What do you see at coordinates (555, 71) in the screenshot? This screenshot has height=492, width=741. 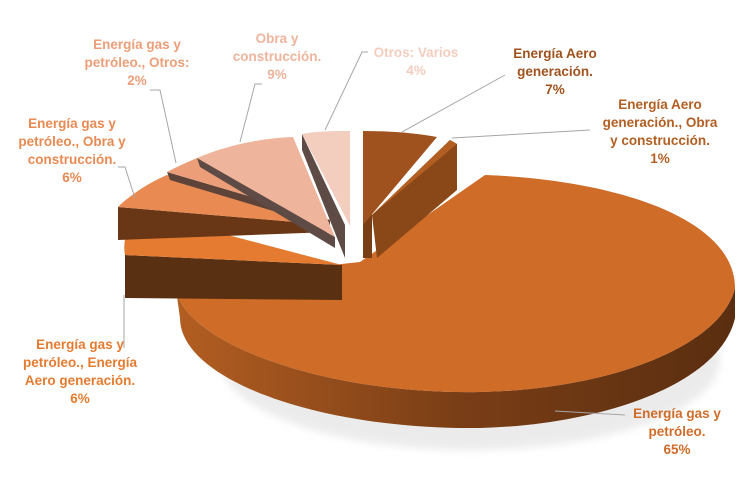 I see `label-aero: Energía Aero generación. 7%` at bounding box center [555, 71].